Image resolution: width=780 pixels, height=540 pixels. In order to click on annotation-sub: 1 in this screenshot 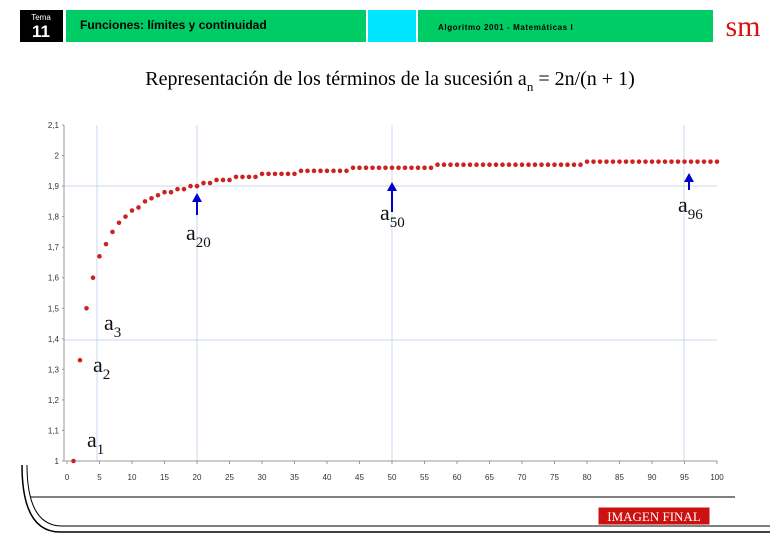, I will do `click(101, 450)`.